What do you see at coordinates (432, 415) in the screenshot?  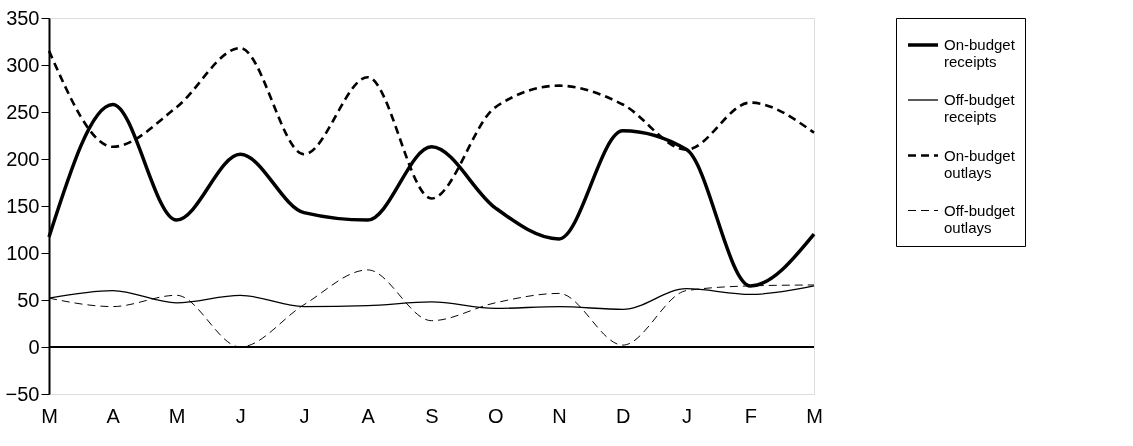 I see `x-tick-label: S` at bounding box center [432, 415].